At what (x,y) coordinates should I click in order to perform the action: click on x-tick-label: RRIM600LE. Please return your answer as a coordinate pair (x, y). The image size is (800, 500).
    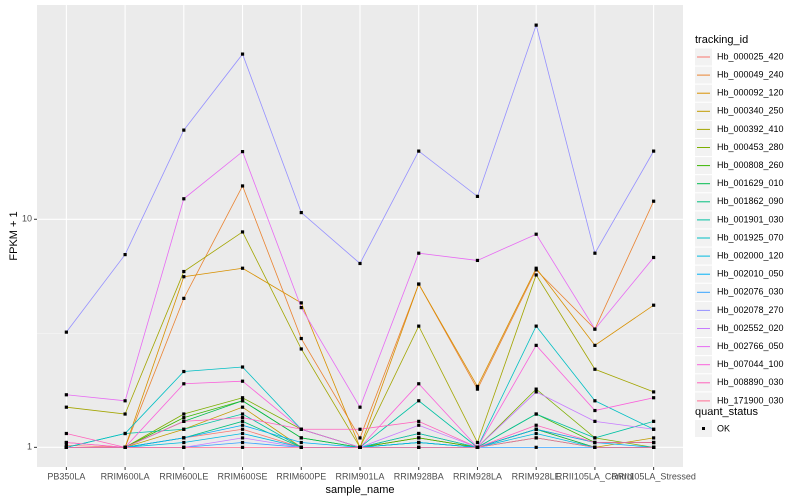
    Looking at the image, I should click on (183, 476).